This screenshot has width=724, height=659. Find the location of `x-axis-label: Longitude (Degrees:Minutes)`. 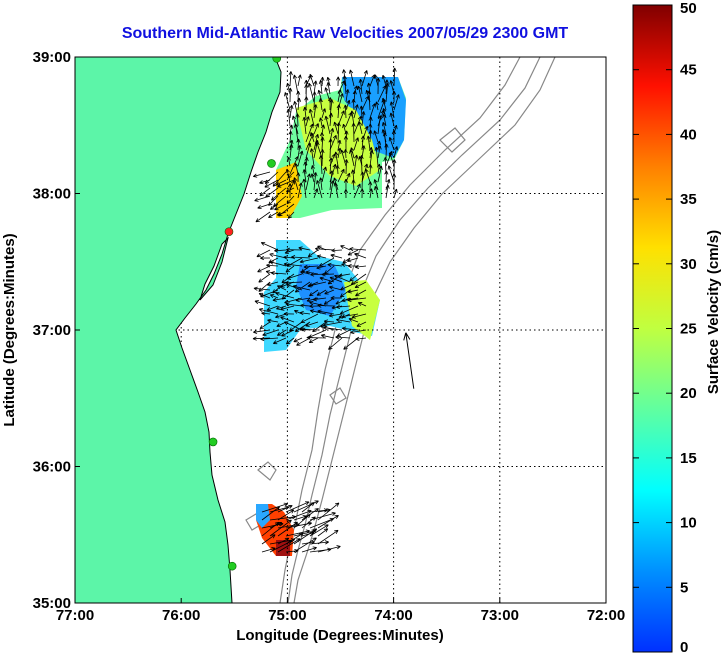

x-axis-label: Longitude (Degrees:Minutes) is located at coordinates (340, 635).